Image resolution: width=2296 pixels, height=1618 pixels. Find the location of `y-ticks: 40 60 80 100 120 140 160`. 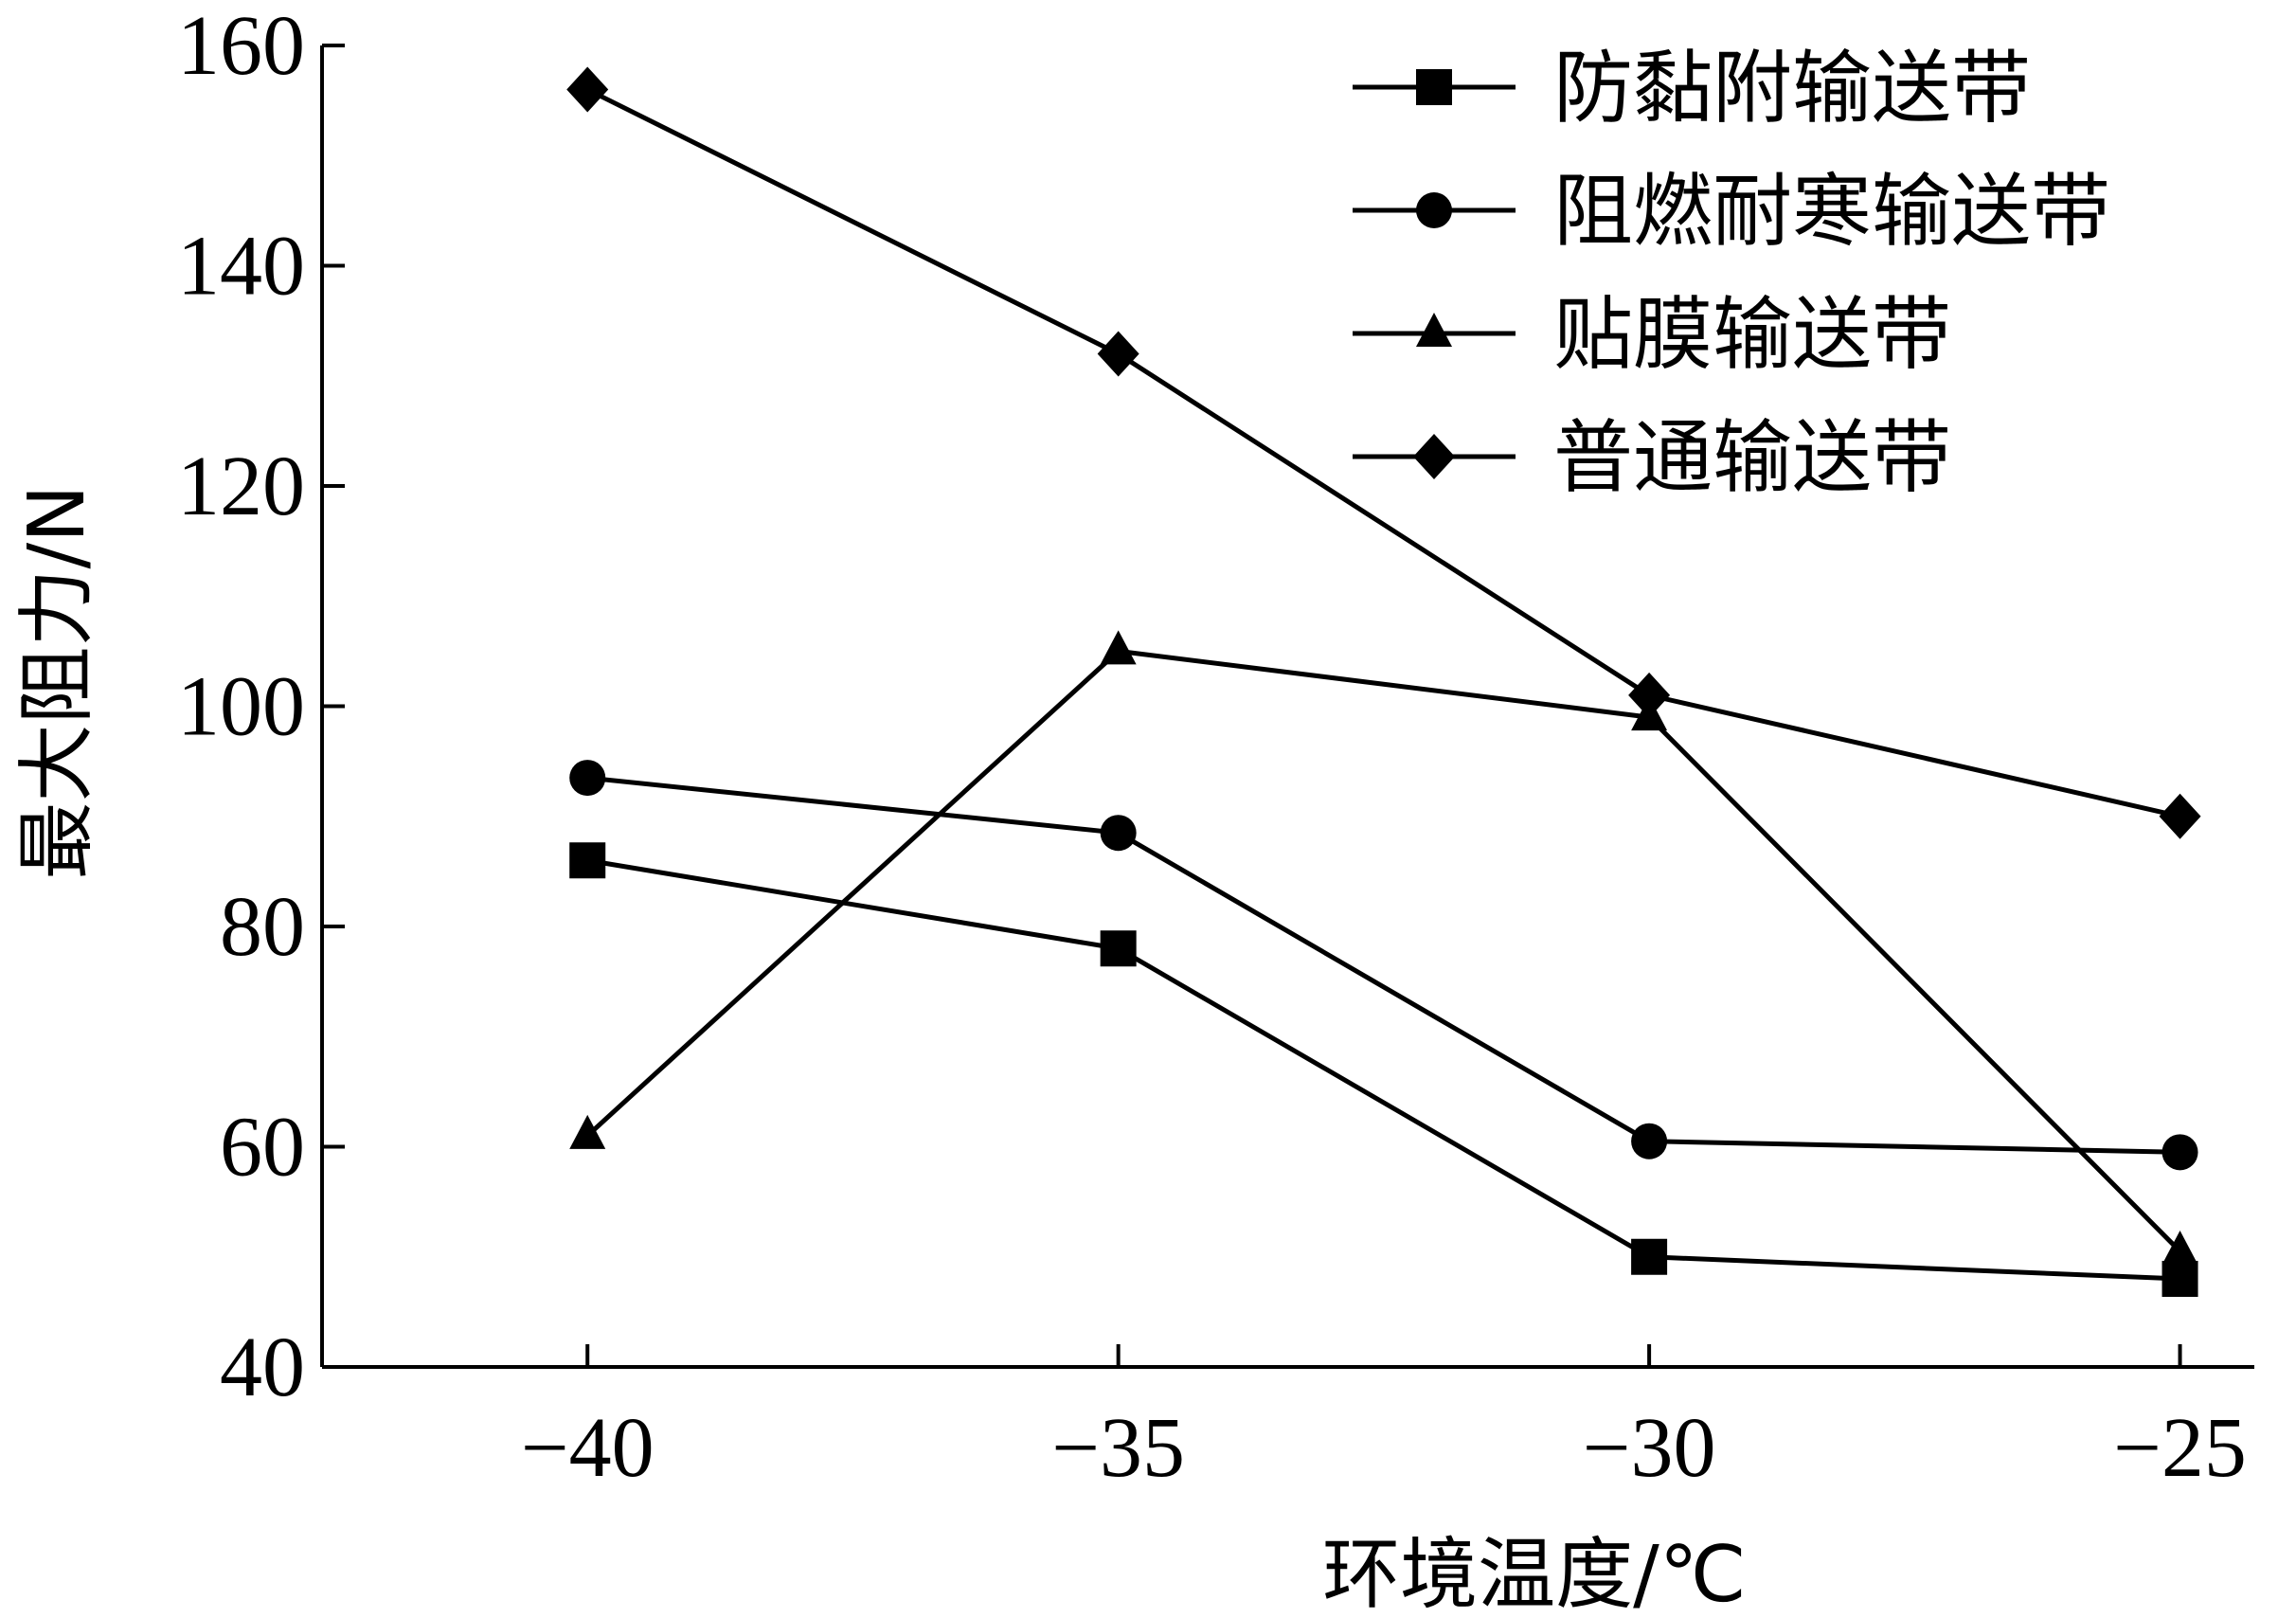

y-ticks: 40 60 80 100 120 140 160 is located at coordinates (261, 707).